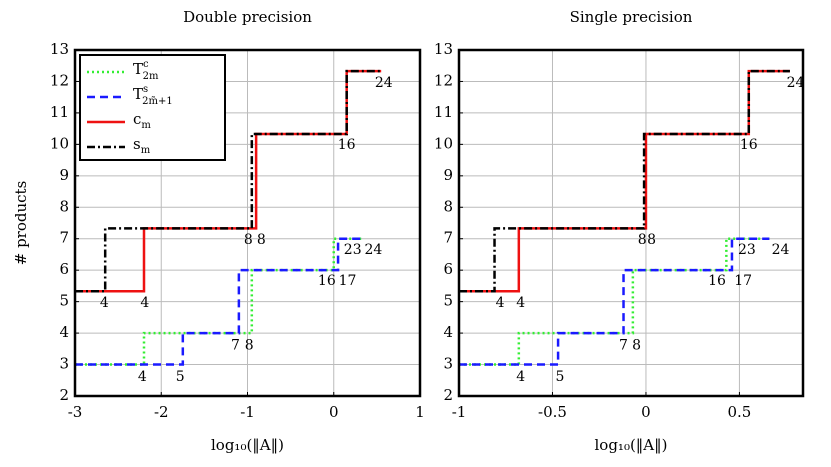  Describe the element at coordinates (137, 119) in the screenshot. I see `legend-name: c` at that location.